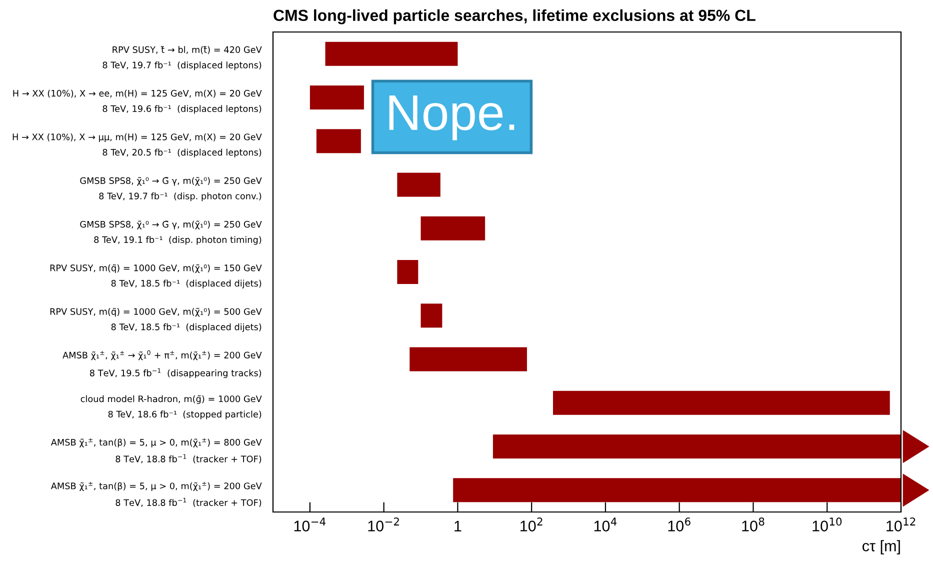 Image resolution: width=933 pixels, height=563 pixels. I want to click on y-tick-label: H → XX (10%), X → μμ, m(H) = 125 GeV, m(X) = 20 GeV 8 TeV, 20.5 fb⁻¹ (displaced leptons), so click(137, 145).